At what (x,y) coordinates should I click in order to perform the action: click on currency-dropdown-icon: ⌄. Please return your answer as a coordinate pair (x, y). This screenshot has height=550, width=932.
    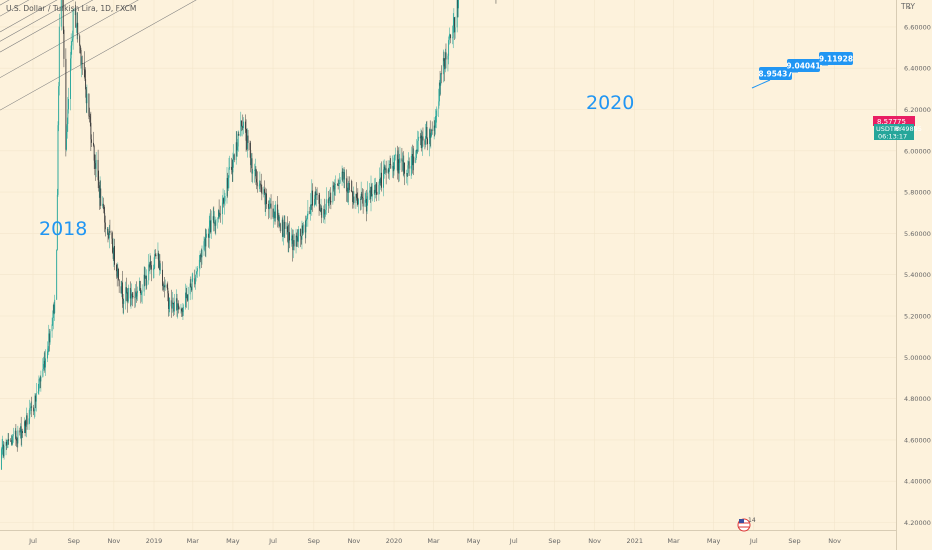
    Looking at the image, I should click on (909, 6).